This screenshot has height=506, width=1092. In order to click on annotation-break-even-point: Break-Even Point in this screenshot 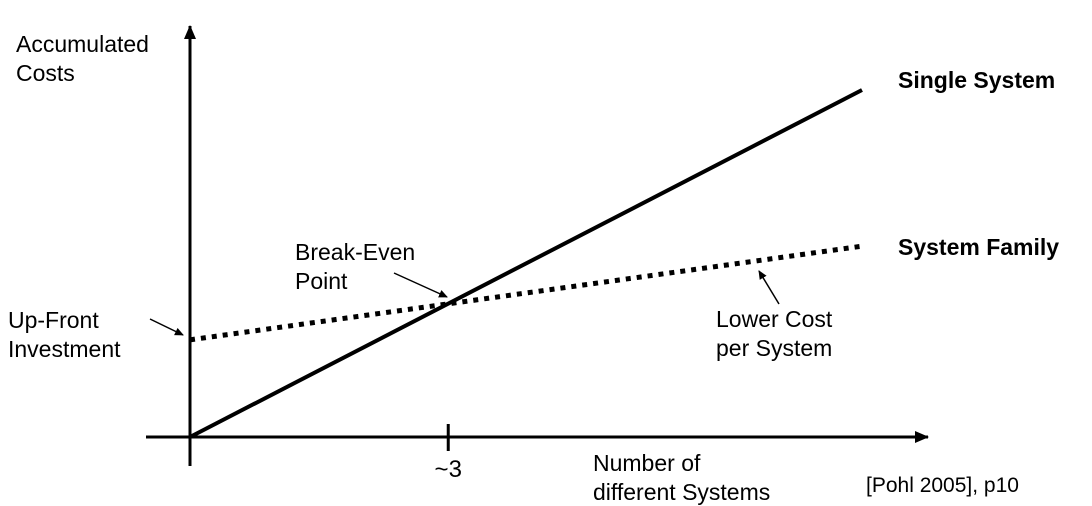, I will do `click(355, 266)`.